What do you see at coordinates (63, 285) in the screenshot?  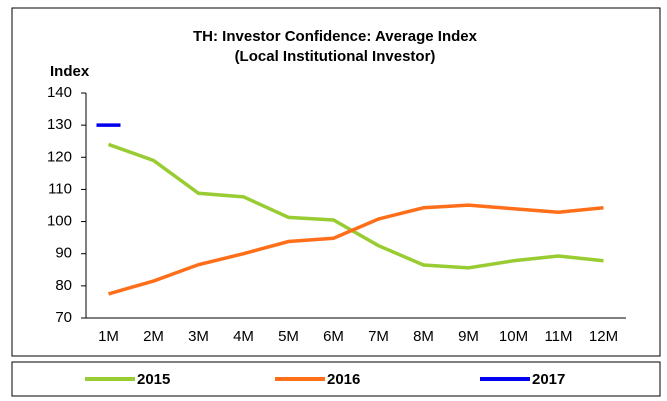 I see `y-tick-label: 80` at bounding box center [63, 285].